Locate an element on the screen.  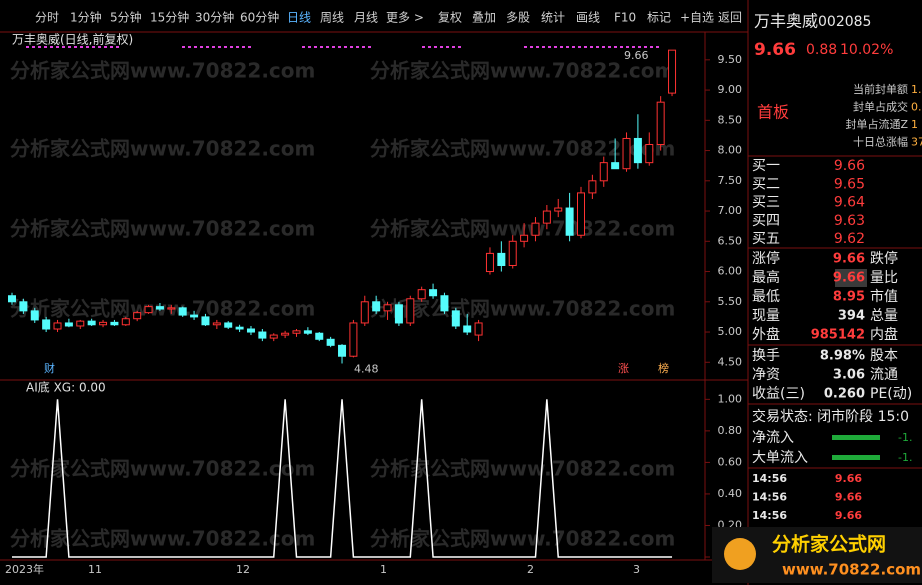
period-button: 日线 is located at coordinates (299, 18).